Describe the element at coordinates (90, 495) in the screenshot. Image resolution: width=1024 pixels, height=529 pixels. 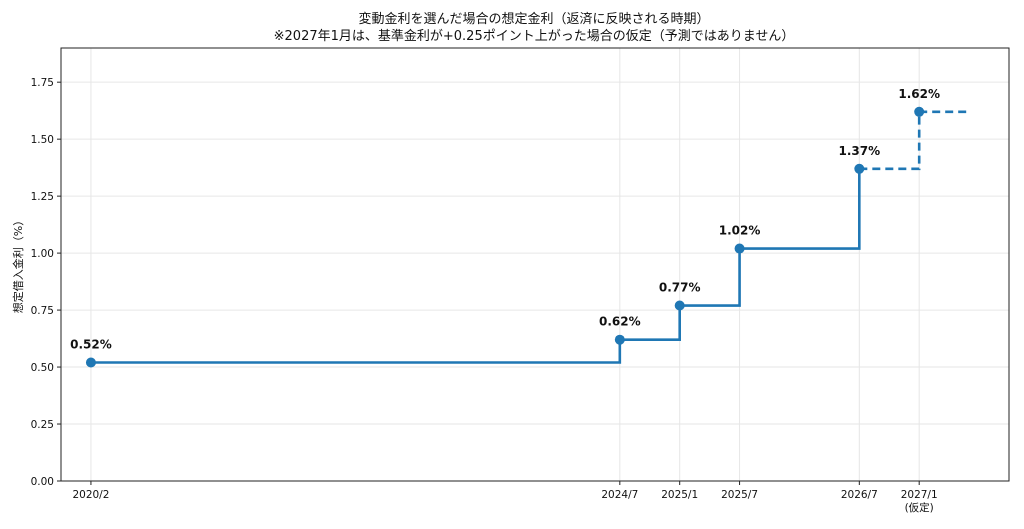
I see `x-tick-label: 2020/2` at that location.